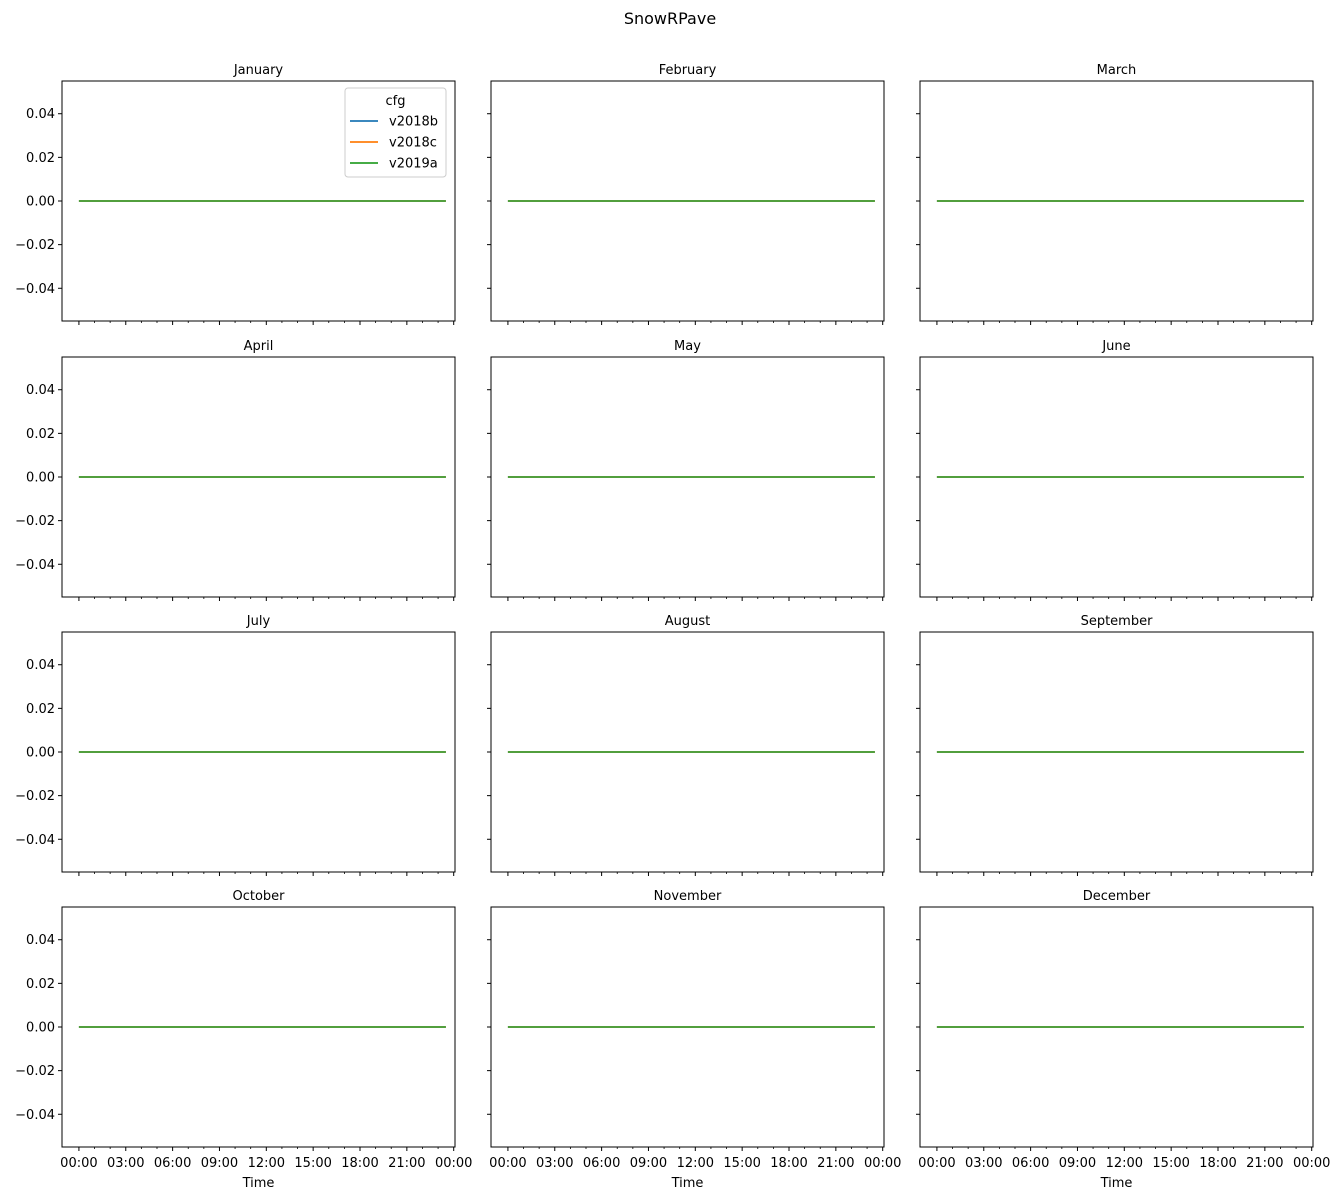 The width and height of the screenshot is (1340, 1200). I want to click on panel-title: October, so click(258, 896).